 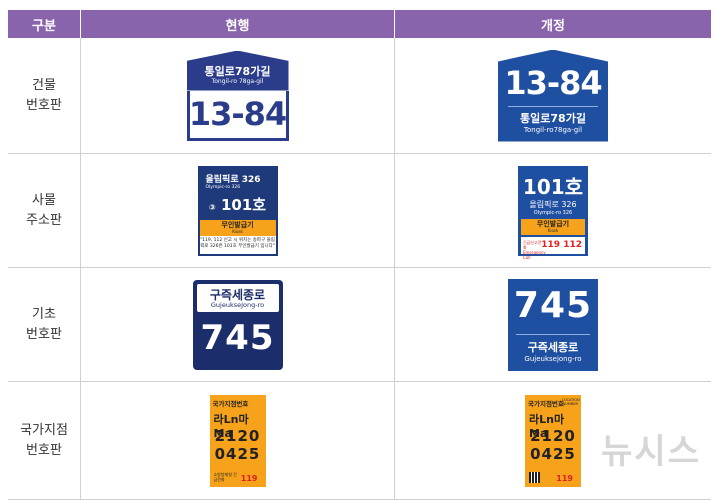 What do you see at coordinates (553, 358) in the screenshot?
I see `plate-road-romanized: Gujeuksejong-ro` at bounding box center [553, 358].